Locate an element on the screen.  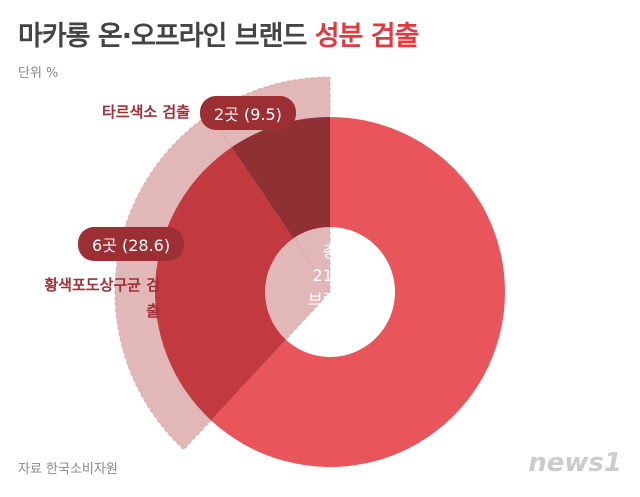
logo: news1 is located at coordinates (575, 463).